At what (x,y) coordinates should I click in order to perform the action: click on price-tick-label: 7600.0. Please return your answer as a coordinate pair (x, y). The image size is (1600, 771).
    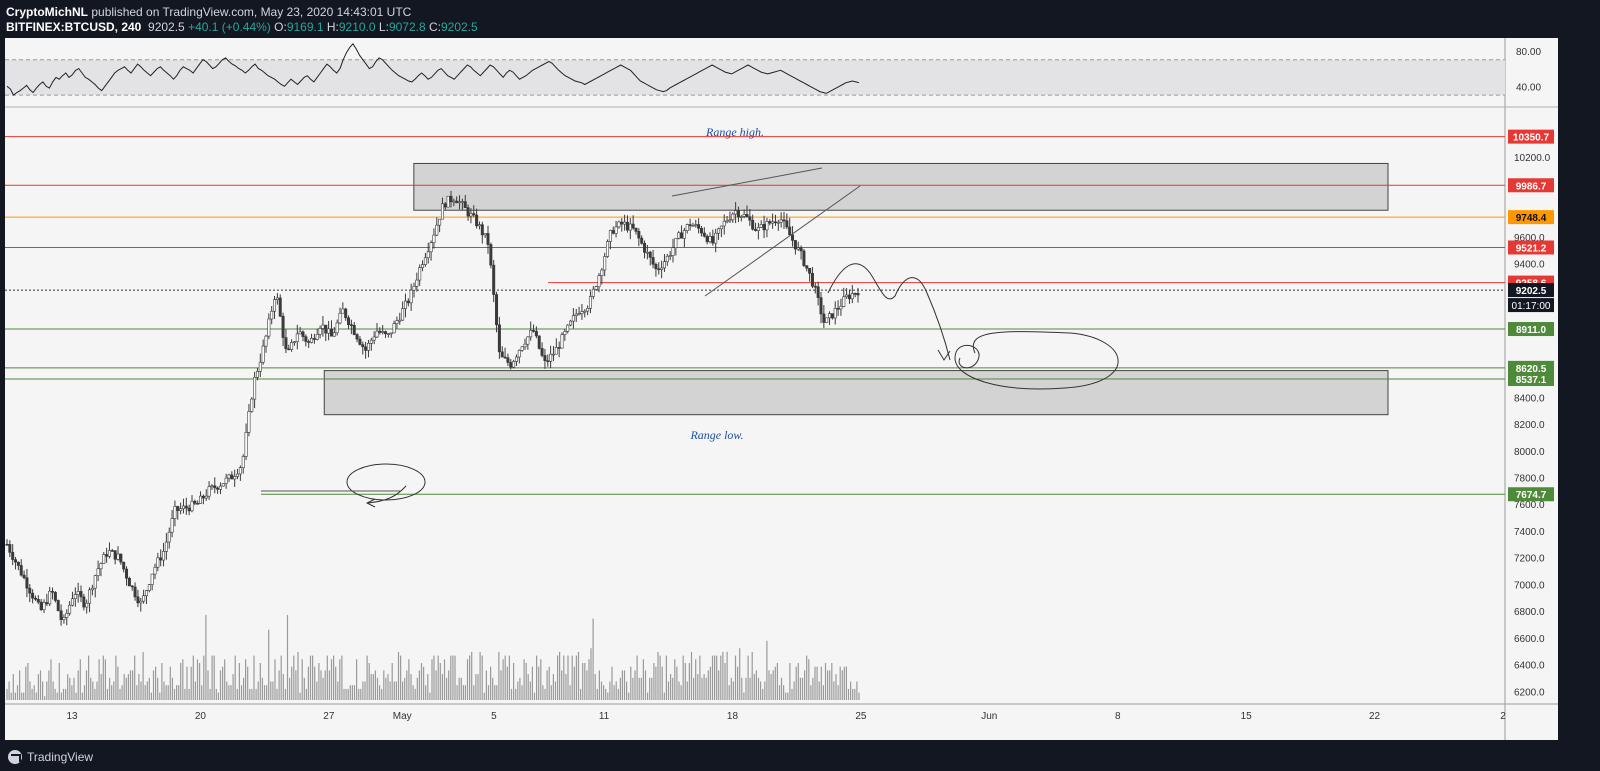
    Looking at the image, I should click on (1529, 505).